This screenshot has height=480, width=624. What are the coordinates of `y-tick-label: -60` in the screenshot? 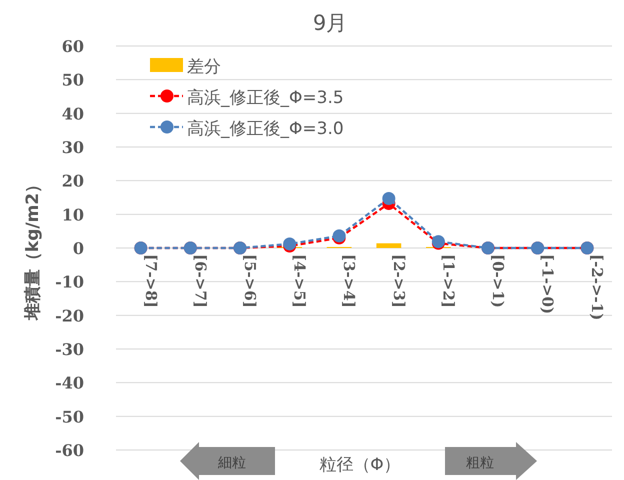 It's located at (69, 450).